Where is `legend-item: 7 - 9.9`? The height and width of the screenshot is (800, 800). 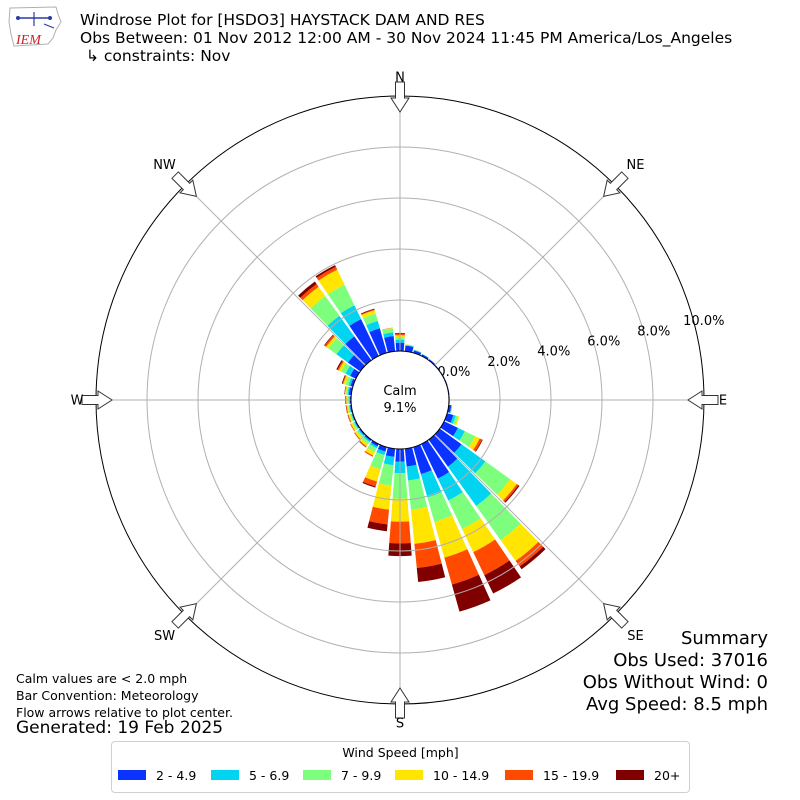
legend-item: 7 - 9.9 is located at coordinates (342, 775).